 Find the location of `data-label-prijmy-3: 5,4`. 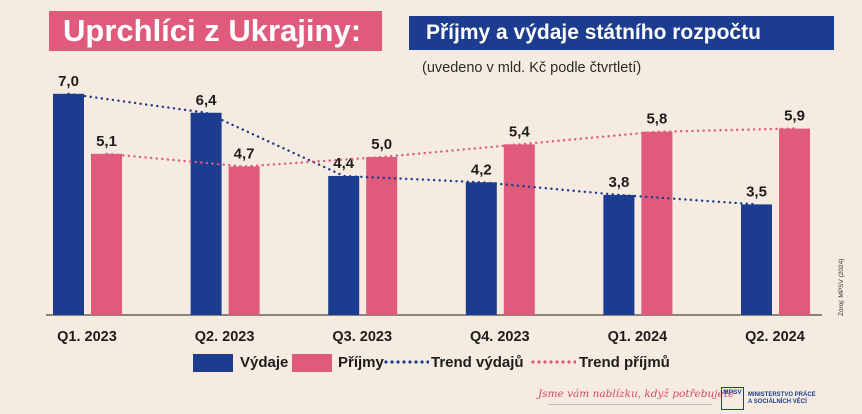

data-label-prijmy-3: 5,4 is located at coordinates (520, 131).